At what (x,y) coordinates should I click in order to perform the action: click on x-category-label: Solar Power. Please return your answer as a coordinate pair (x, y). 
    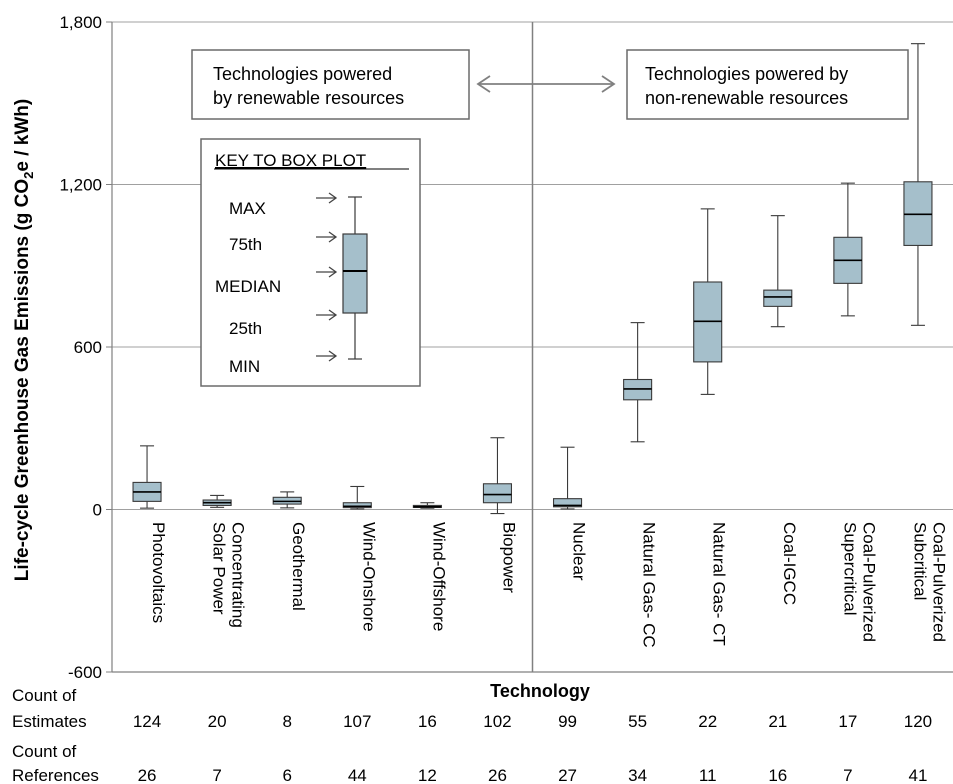
    Looking at the image, I should click on (219, 568).